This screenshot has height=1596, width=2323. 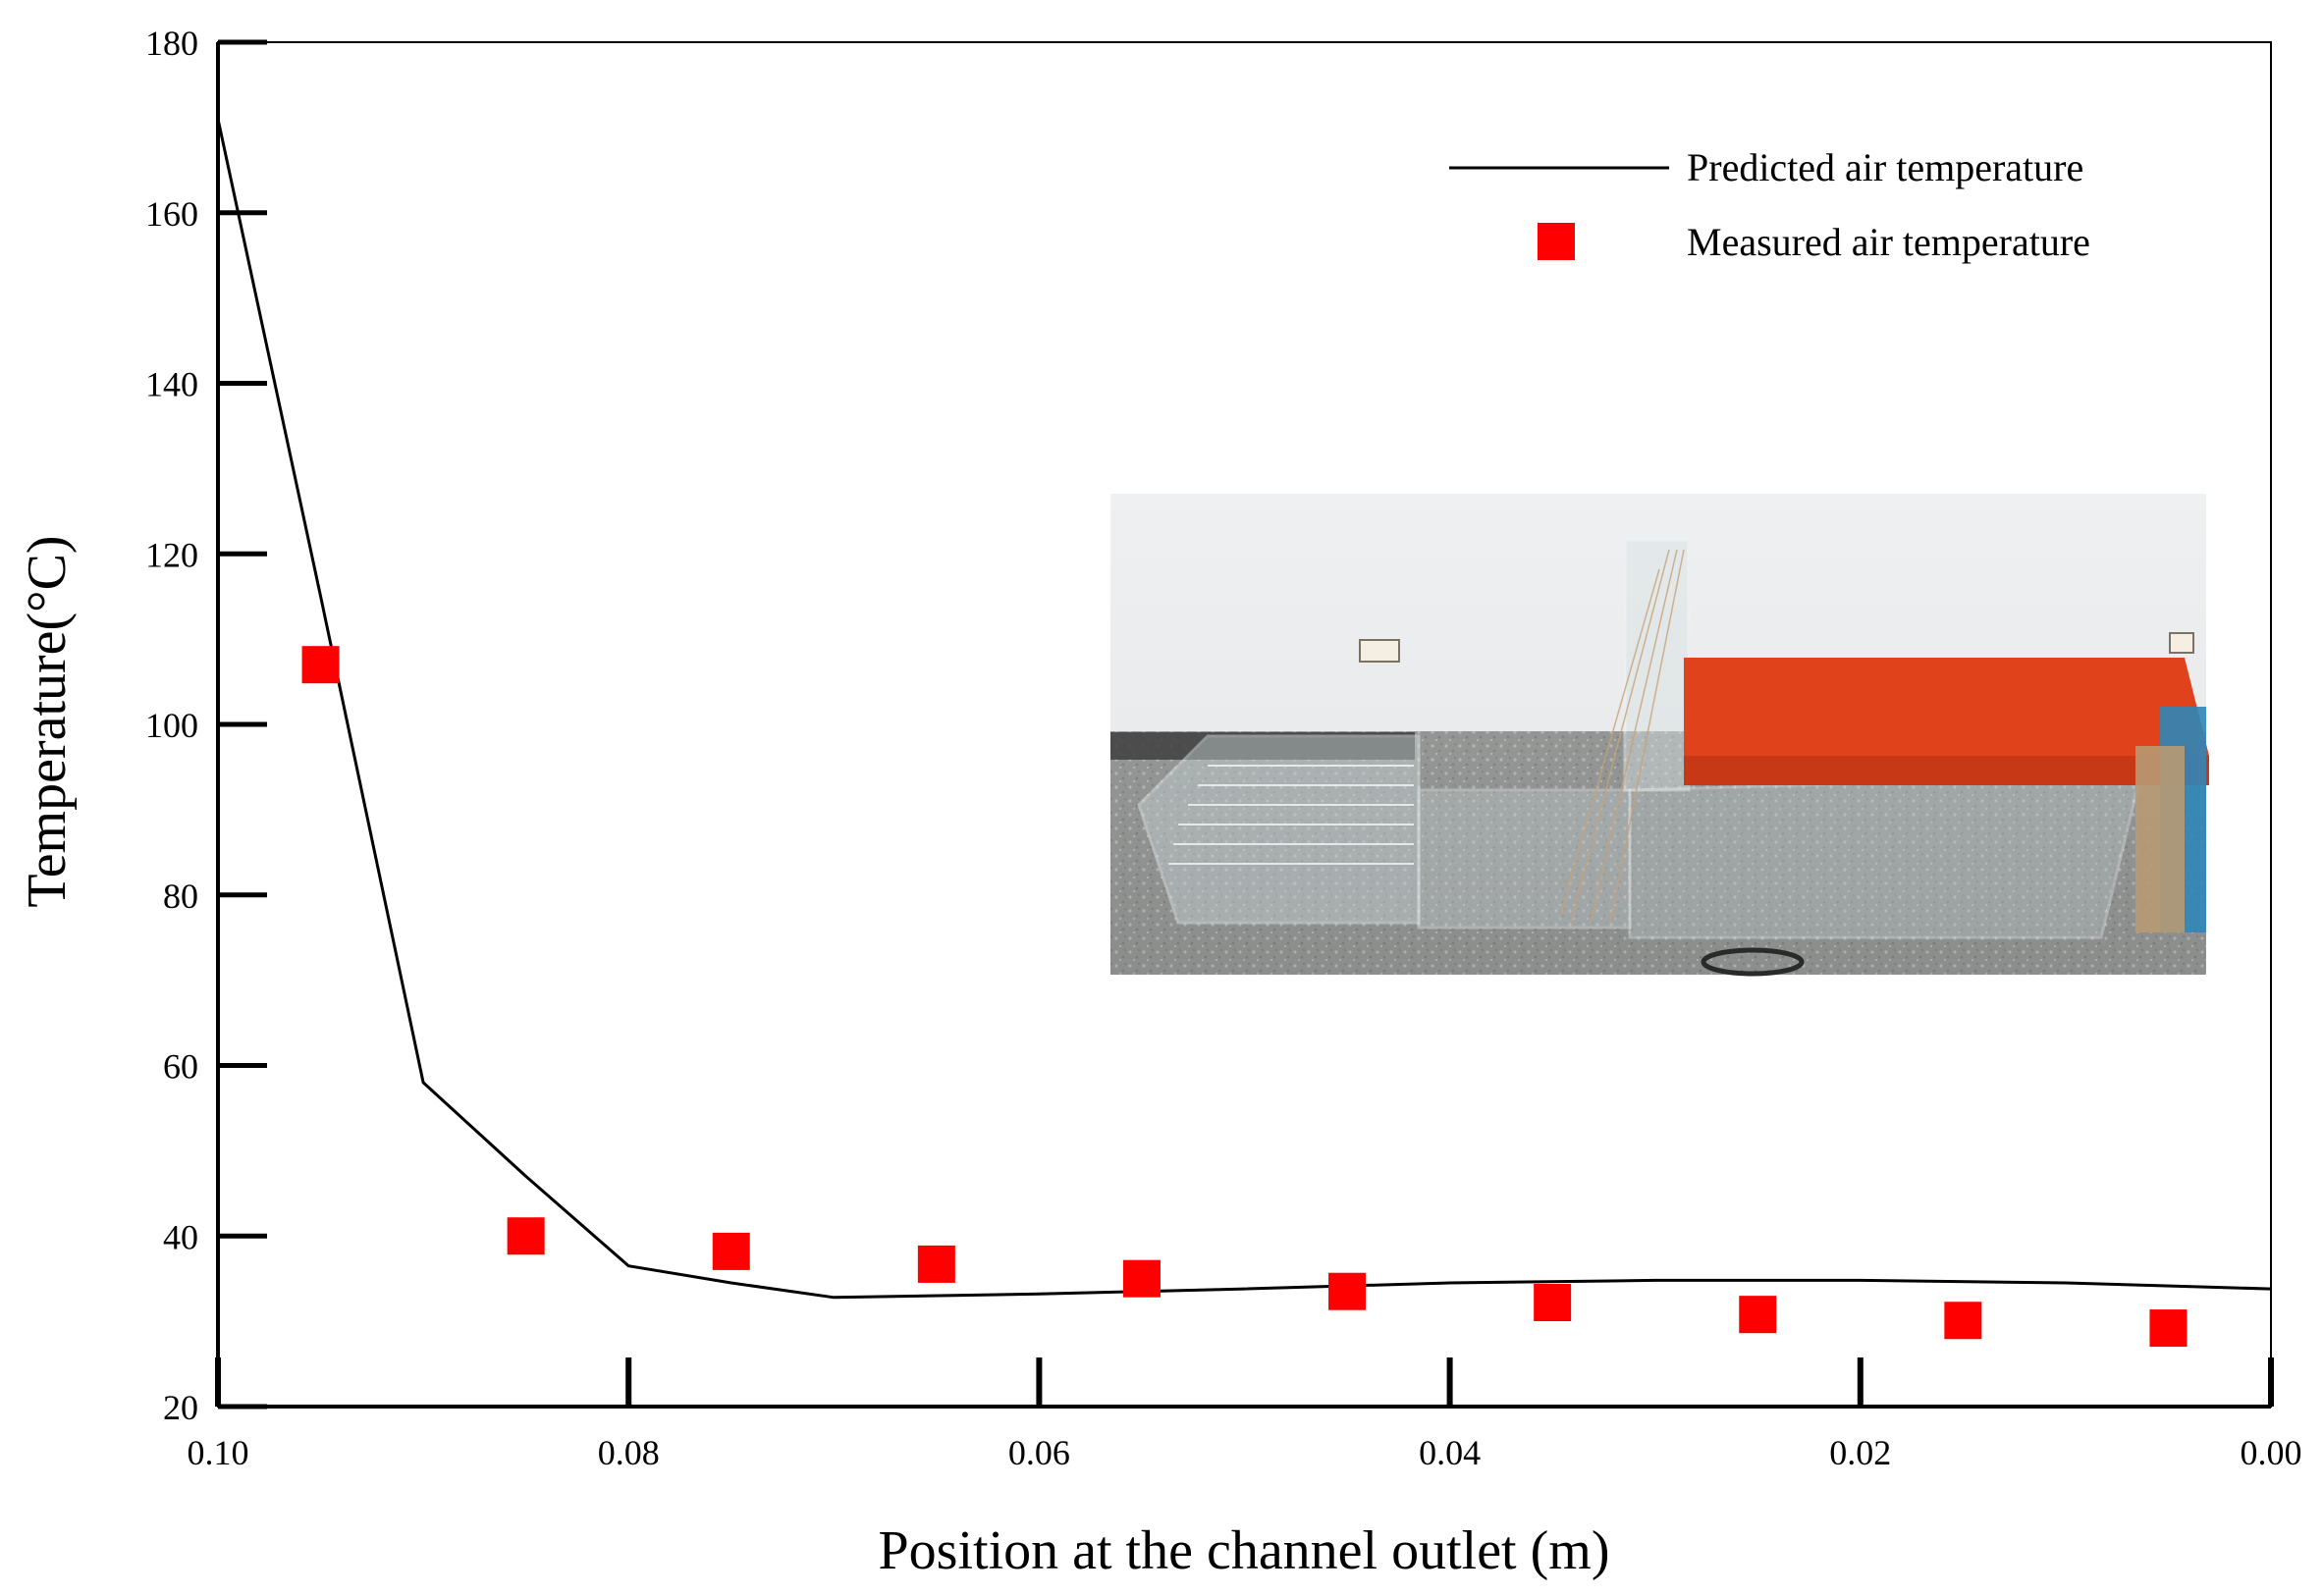 What do you see at coordinates (180, 1237) in the screenshot?
I see `y-tick-label: 40` at bounding box center [180, 1237].